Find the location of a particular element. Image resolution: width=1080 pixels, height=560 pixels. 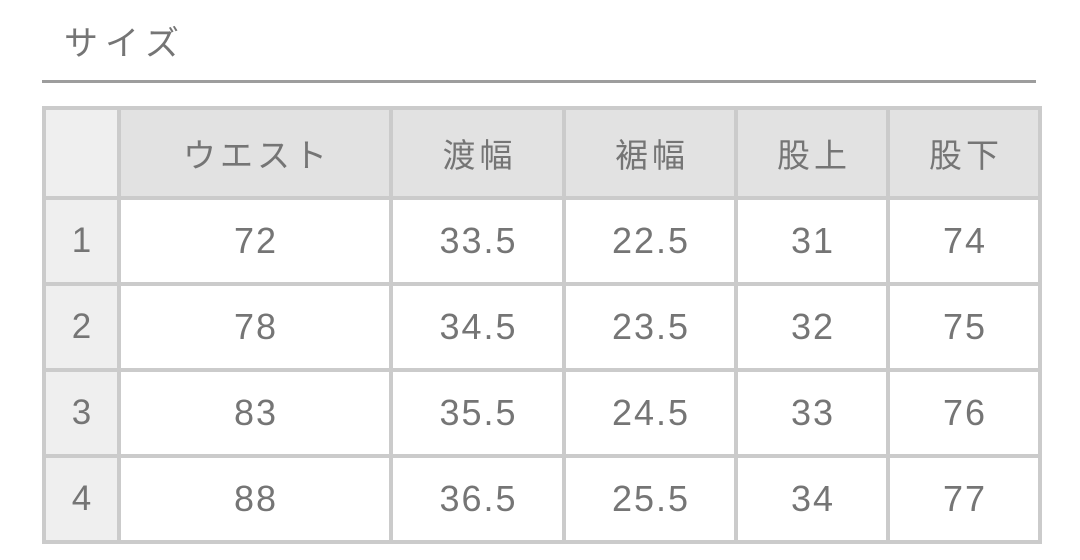

table-row: 1 72 33.5 22.5 31 74 is located at coordinates (542, 241).